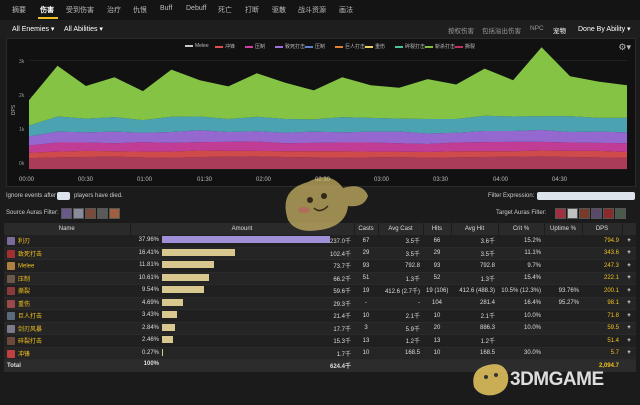 The width and height of the screenshot is (640, 405). What do you see at coordinates (30, 317) in the screenshot?
I see `ability-name: 巨人打击` at bounding box center [30, 317].